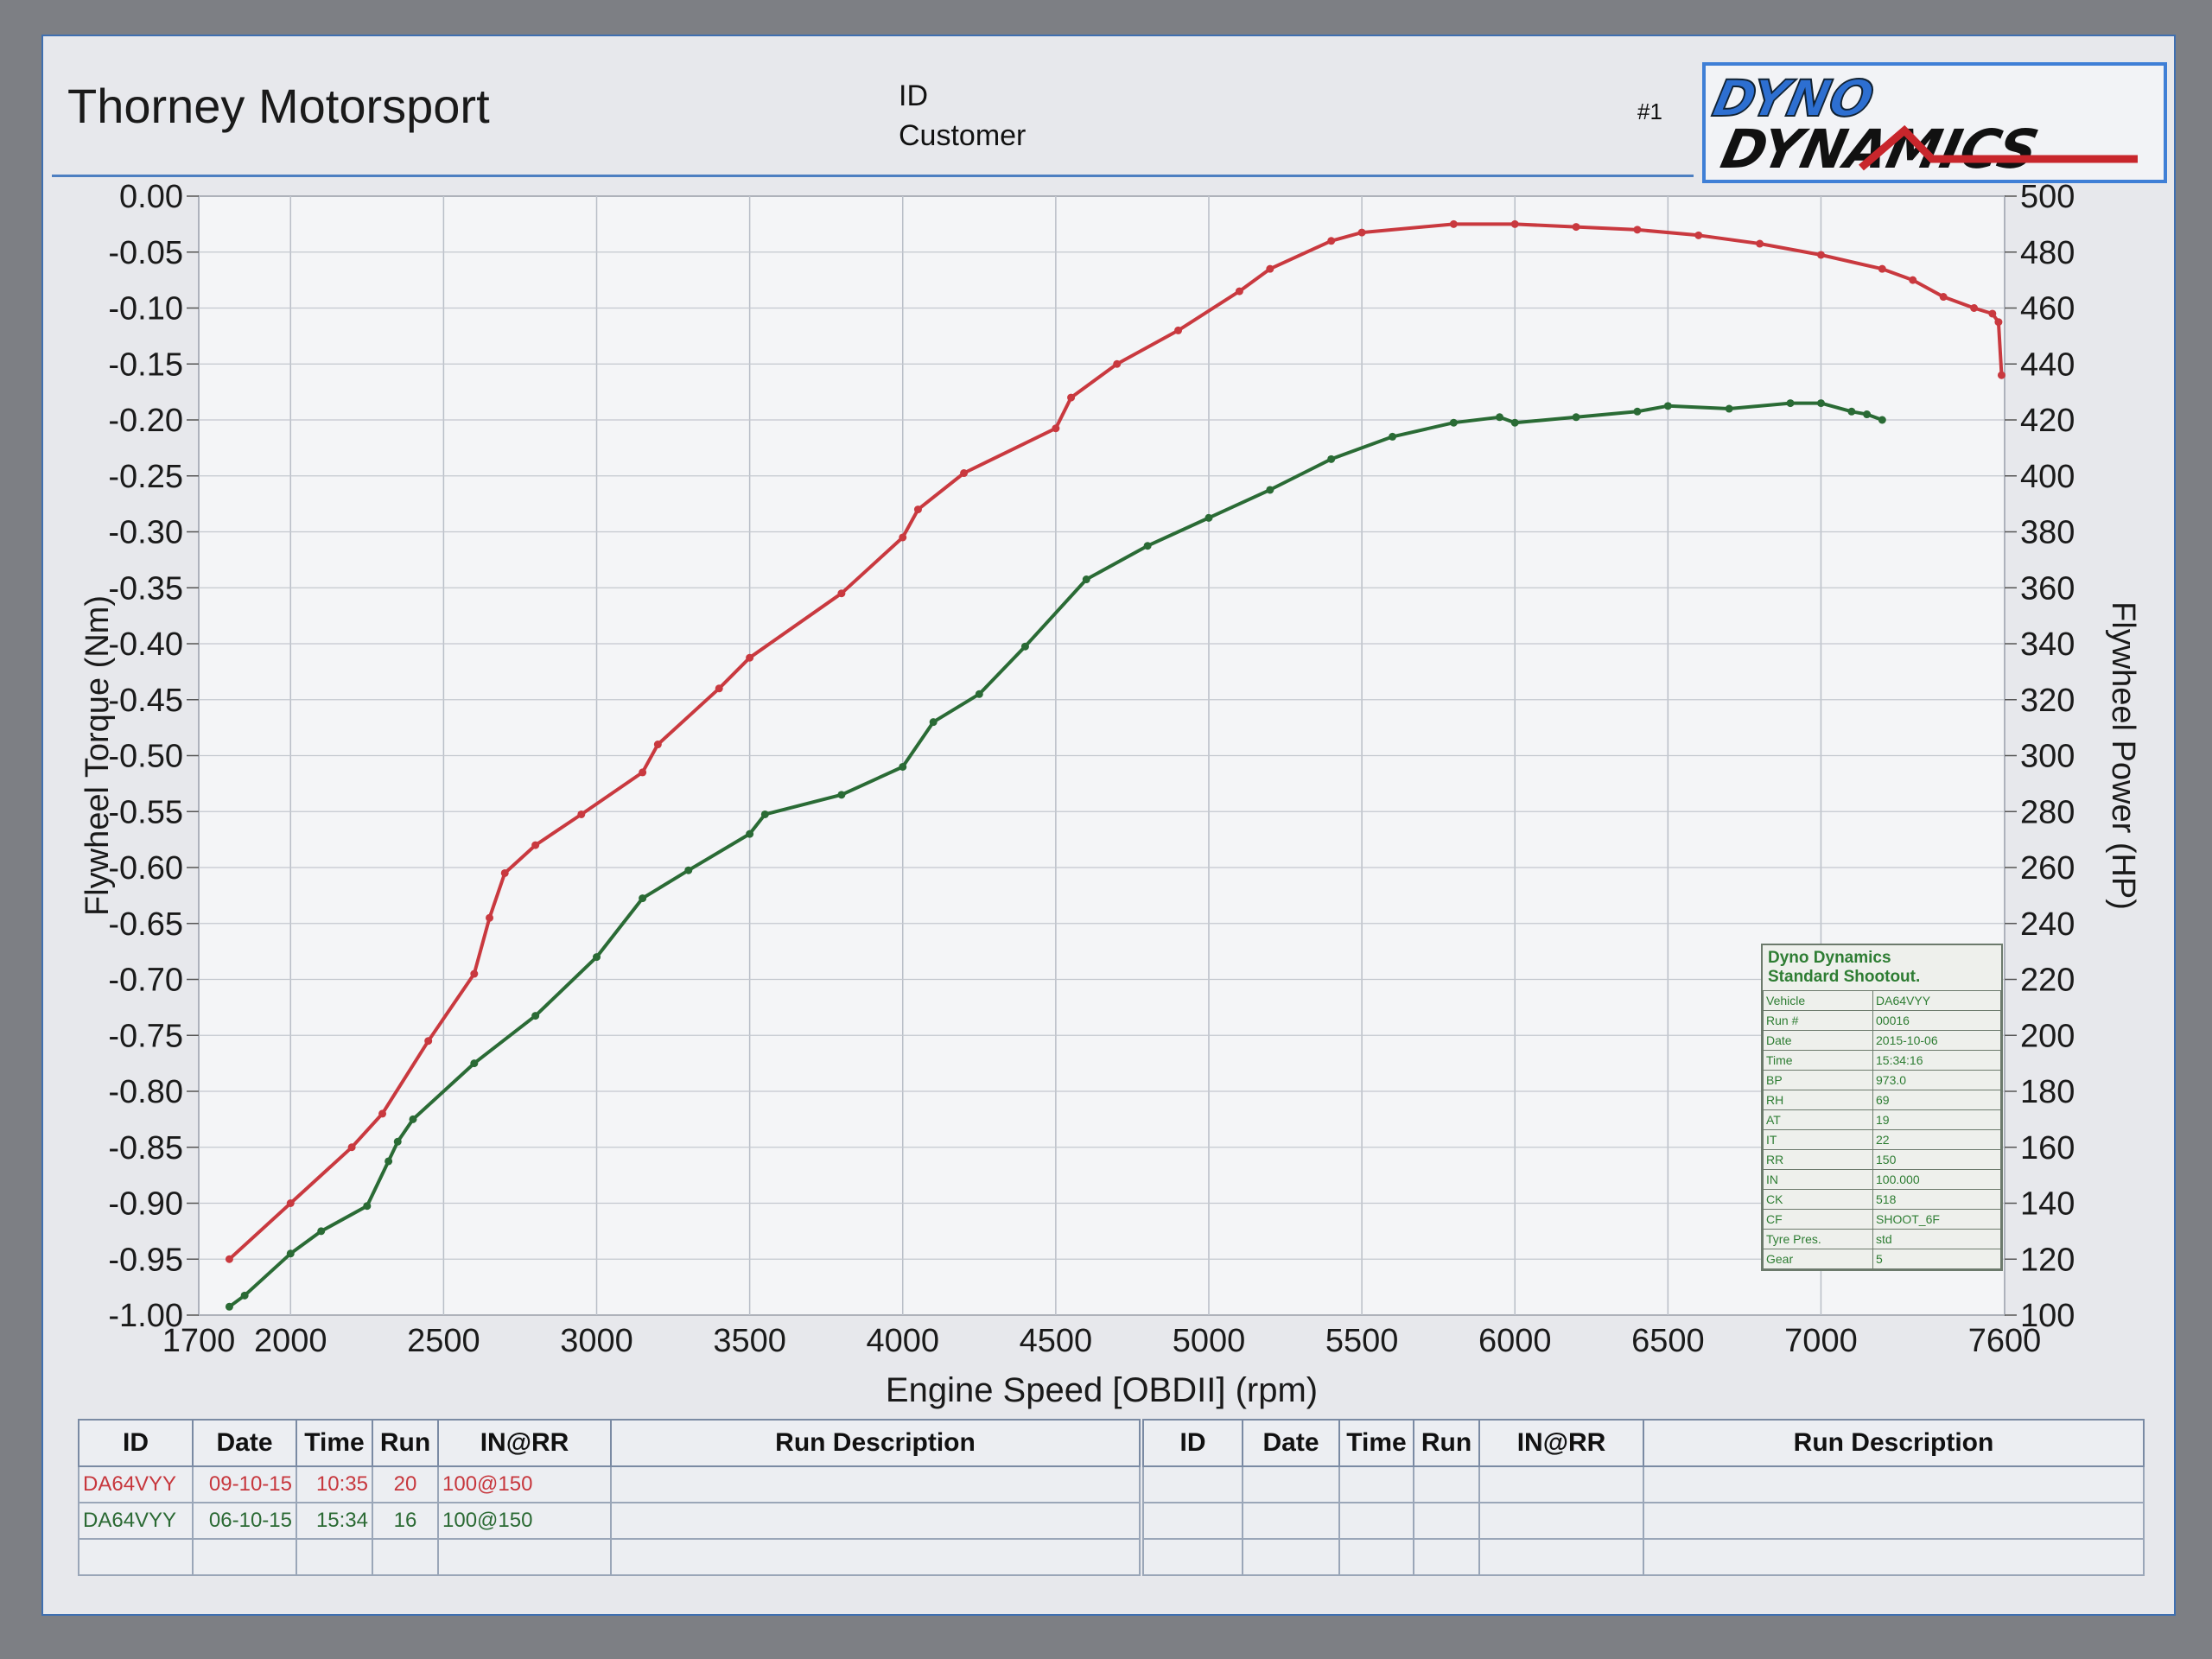 The image size is (2212, 1659). Describe the element at coordinates (1818, 1080) in the screenshot. I see `info-key: BP` at that location.